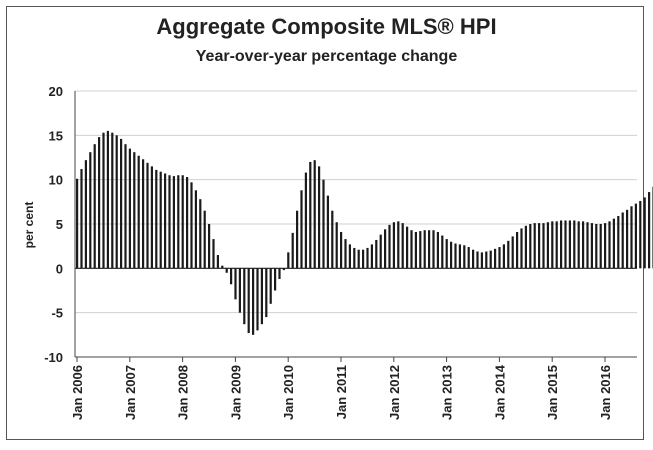 The width and height of the screenshot is (653, 450). Describe the element at coordinates (326, 56) in the screenshot. I see `chart-subtitle: Year-over-year percentage change` at that location.